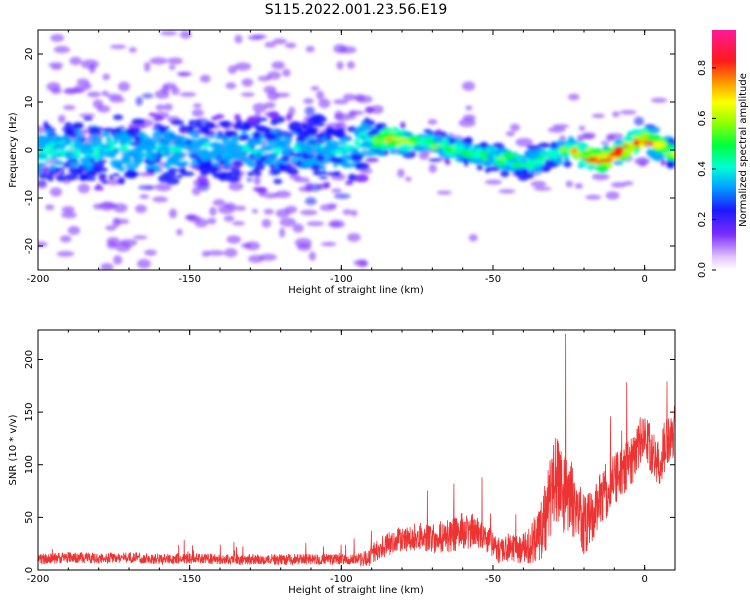 The width and height of the screenshot is (750, 600). Describe the element at coordinates (189, 279) in the screenshot. I see `x-tick-label: -150` at that location.